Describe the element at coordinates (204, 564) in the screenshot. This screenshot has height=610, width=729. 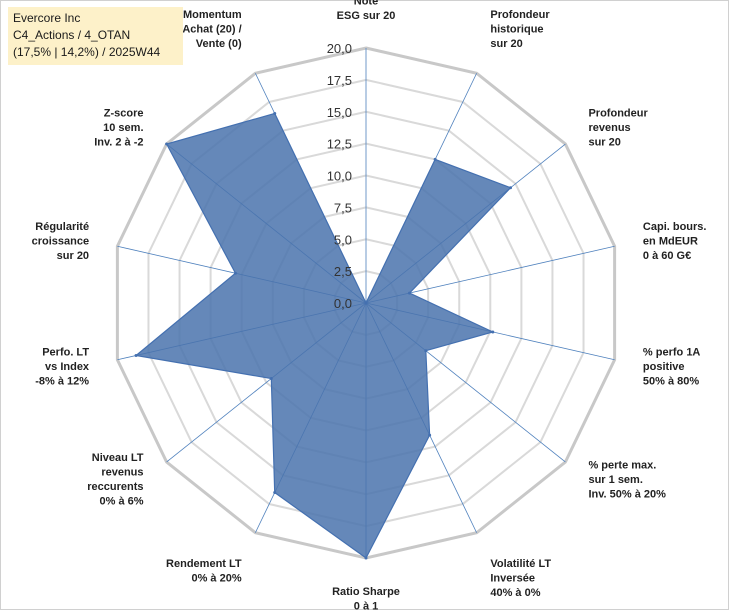
I see `axis-label-line: Rendement LT` at that location.